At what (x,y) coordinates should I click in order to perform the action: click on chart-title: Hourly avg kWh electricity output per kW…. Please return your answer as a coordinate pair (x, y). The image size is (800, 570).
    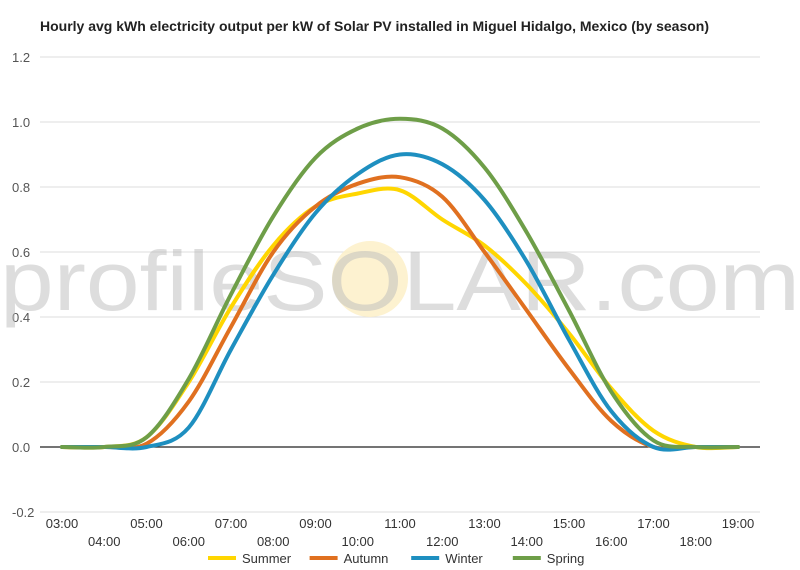
    Looking at the image, I should click on (374, 26).